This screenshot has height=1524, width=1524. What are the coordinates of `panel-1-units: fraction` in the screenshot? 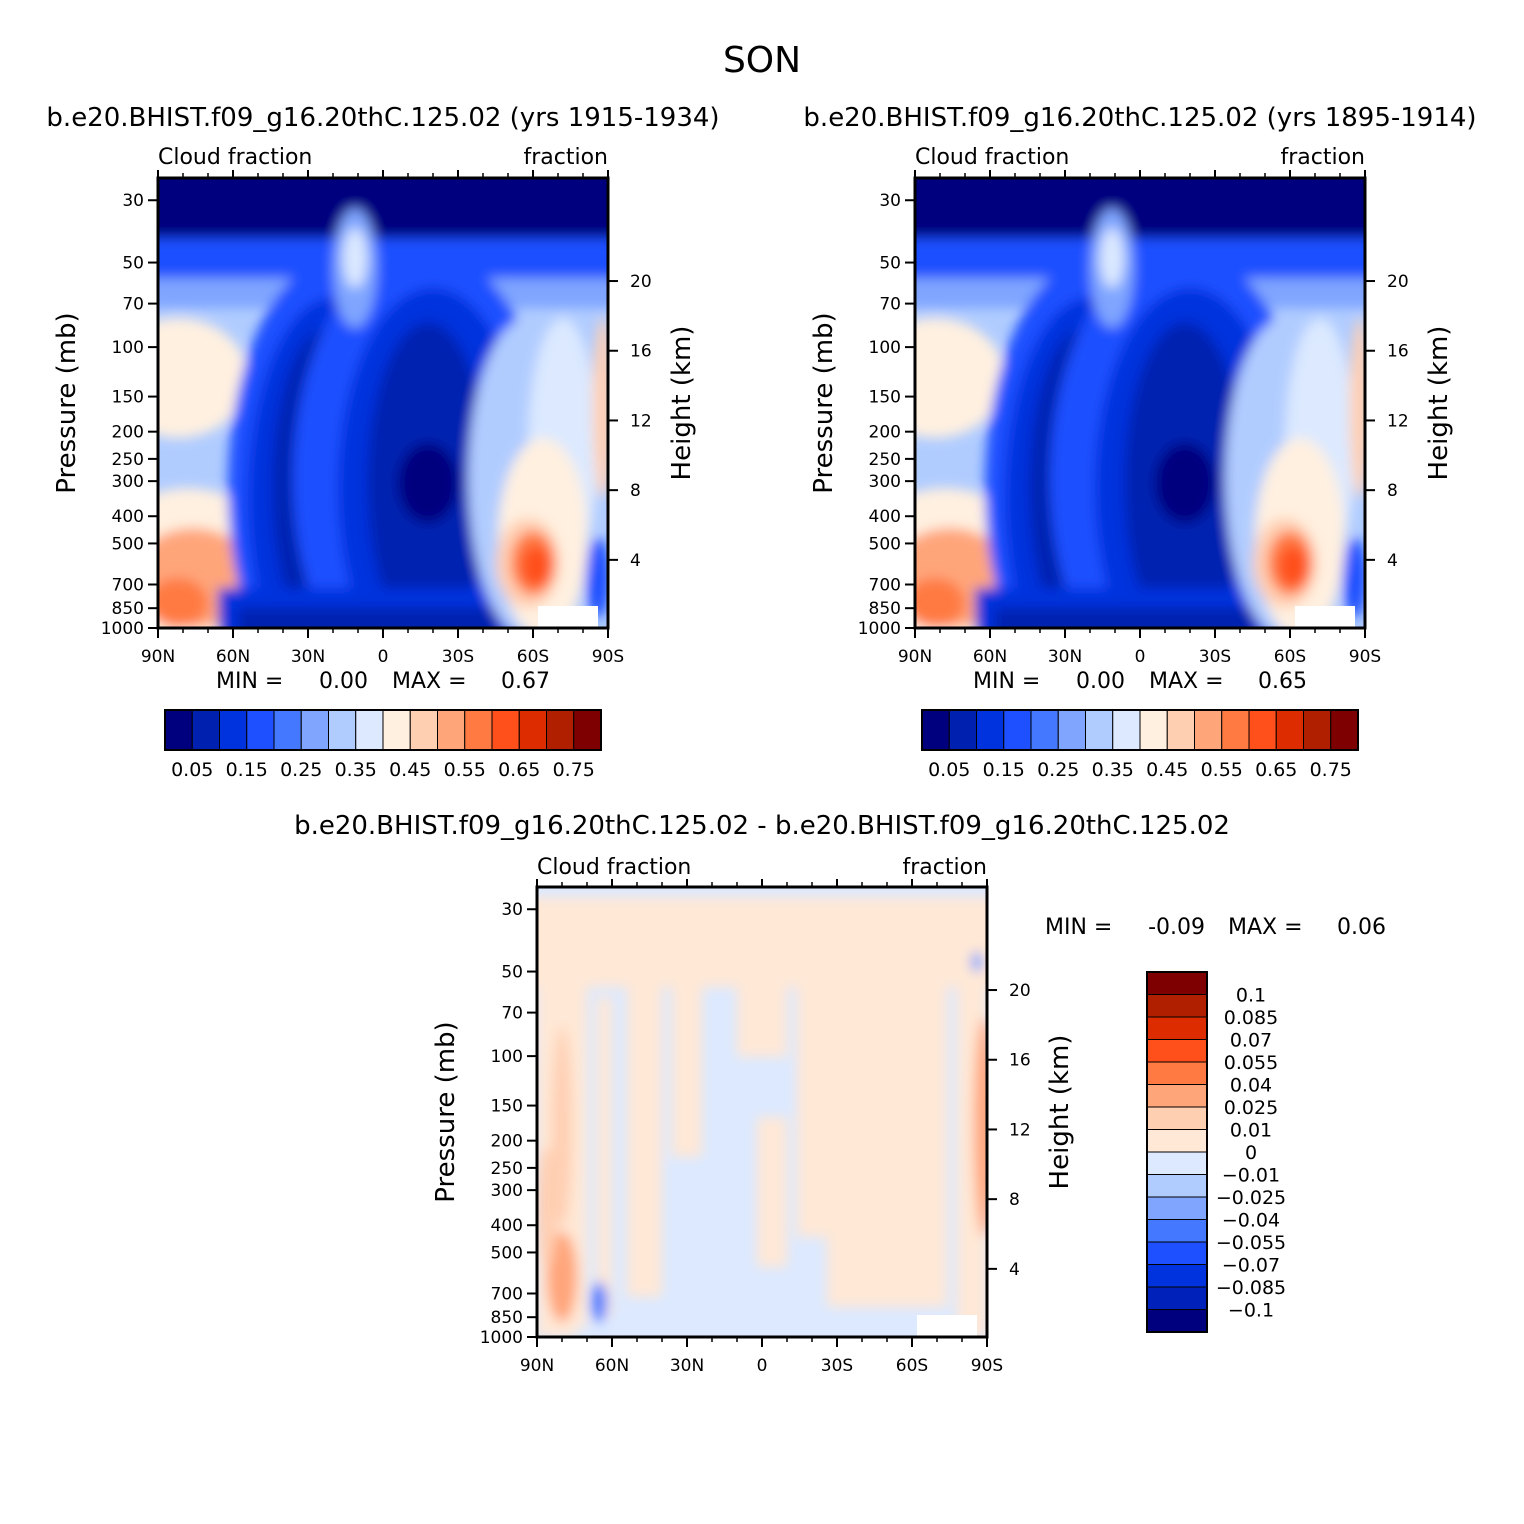 It's located at (565, 157).